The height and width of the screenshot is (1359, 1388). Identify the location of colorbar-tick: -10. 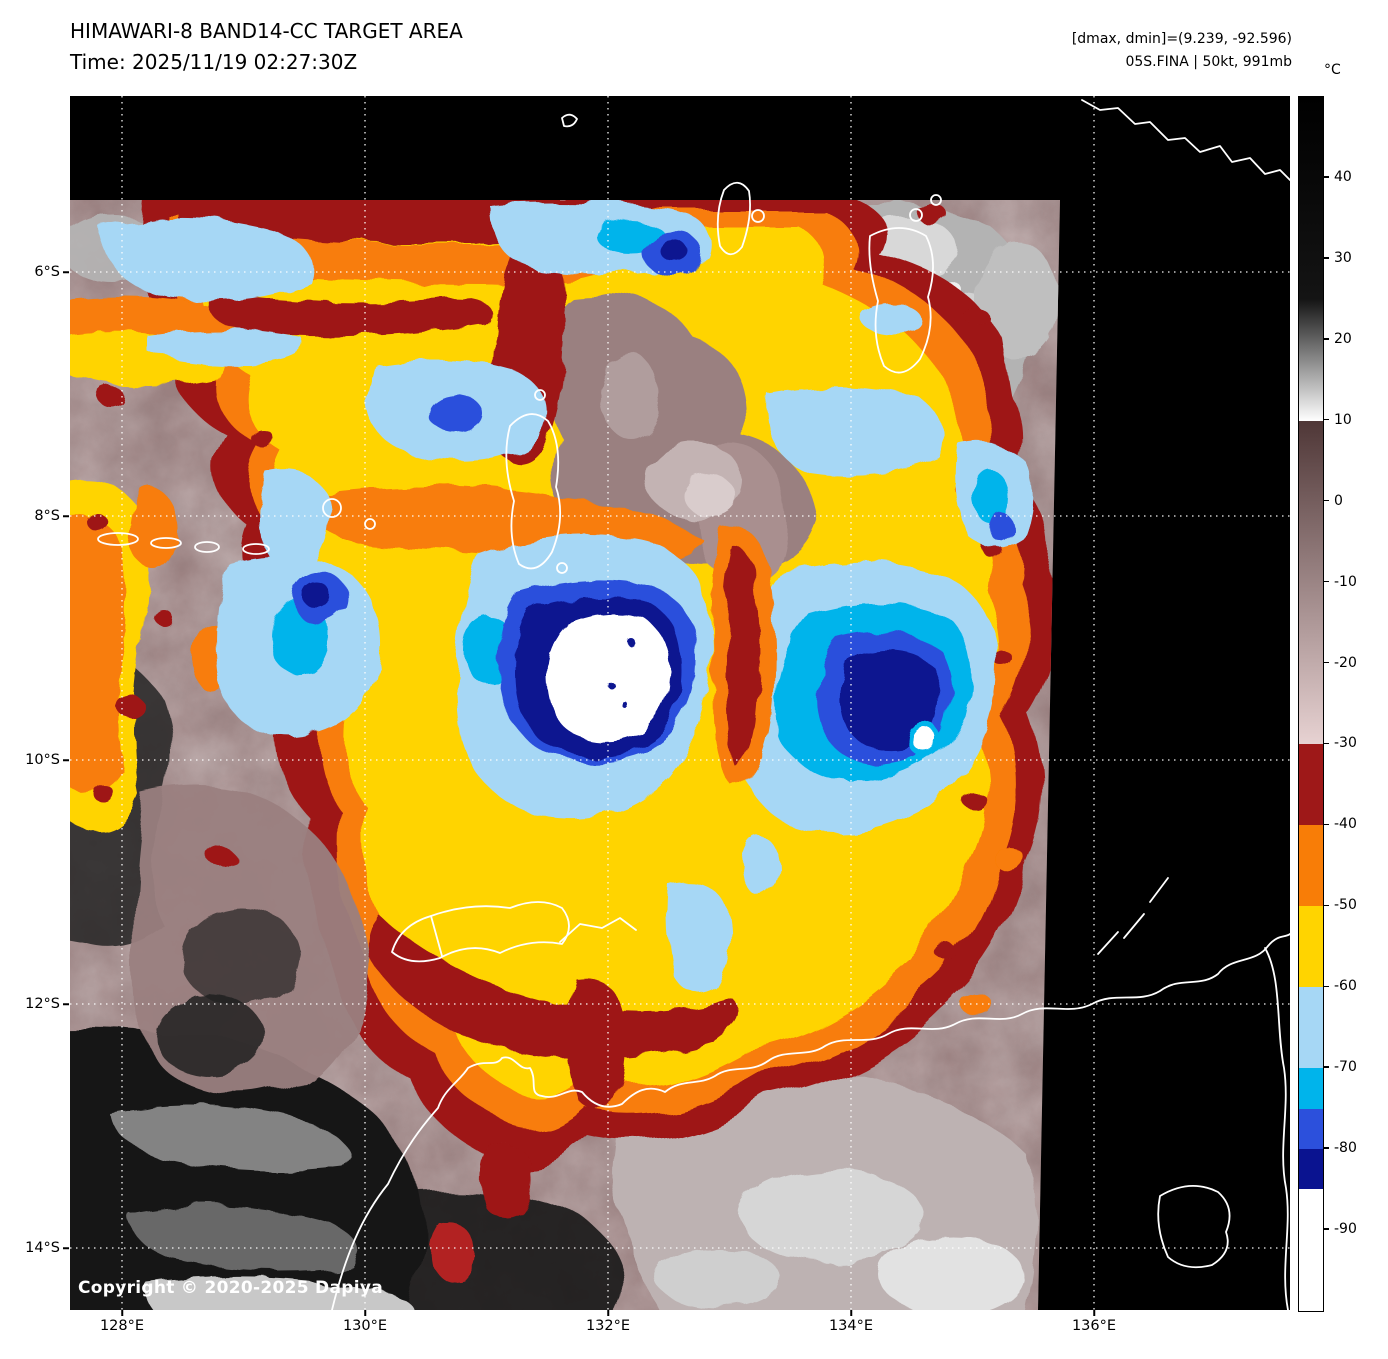
(1340, 582).